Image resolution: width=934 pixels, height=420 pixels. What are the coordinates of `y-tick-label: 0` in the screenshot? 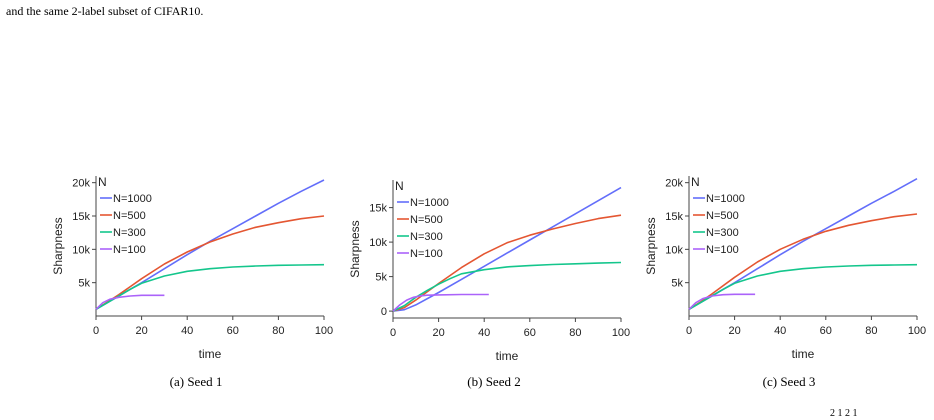 It's located at (384, 312).